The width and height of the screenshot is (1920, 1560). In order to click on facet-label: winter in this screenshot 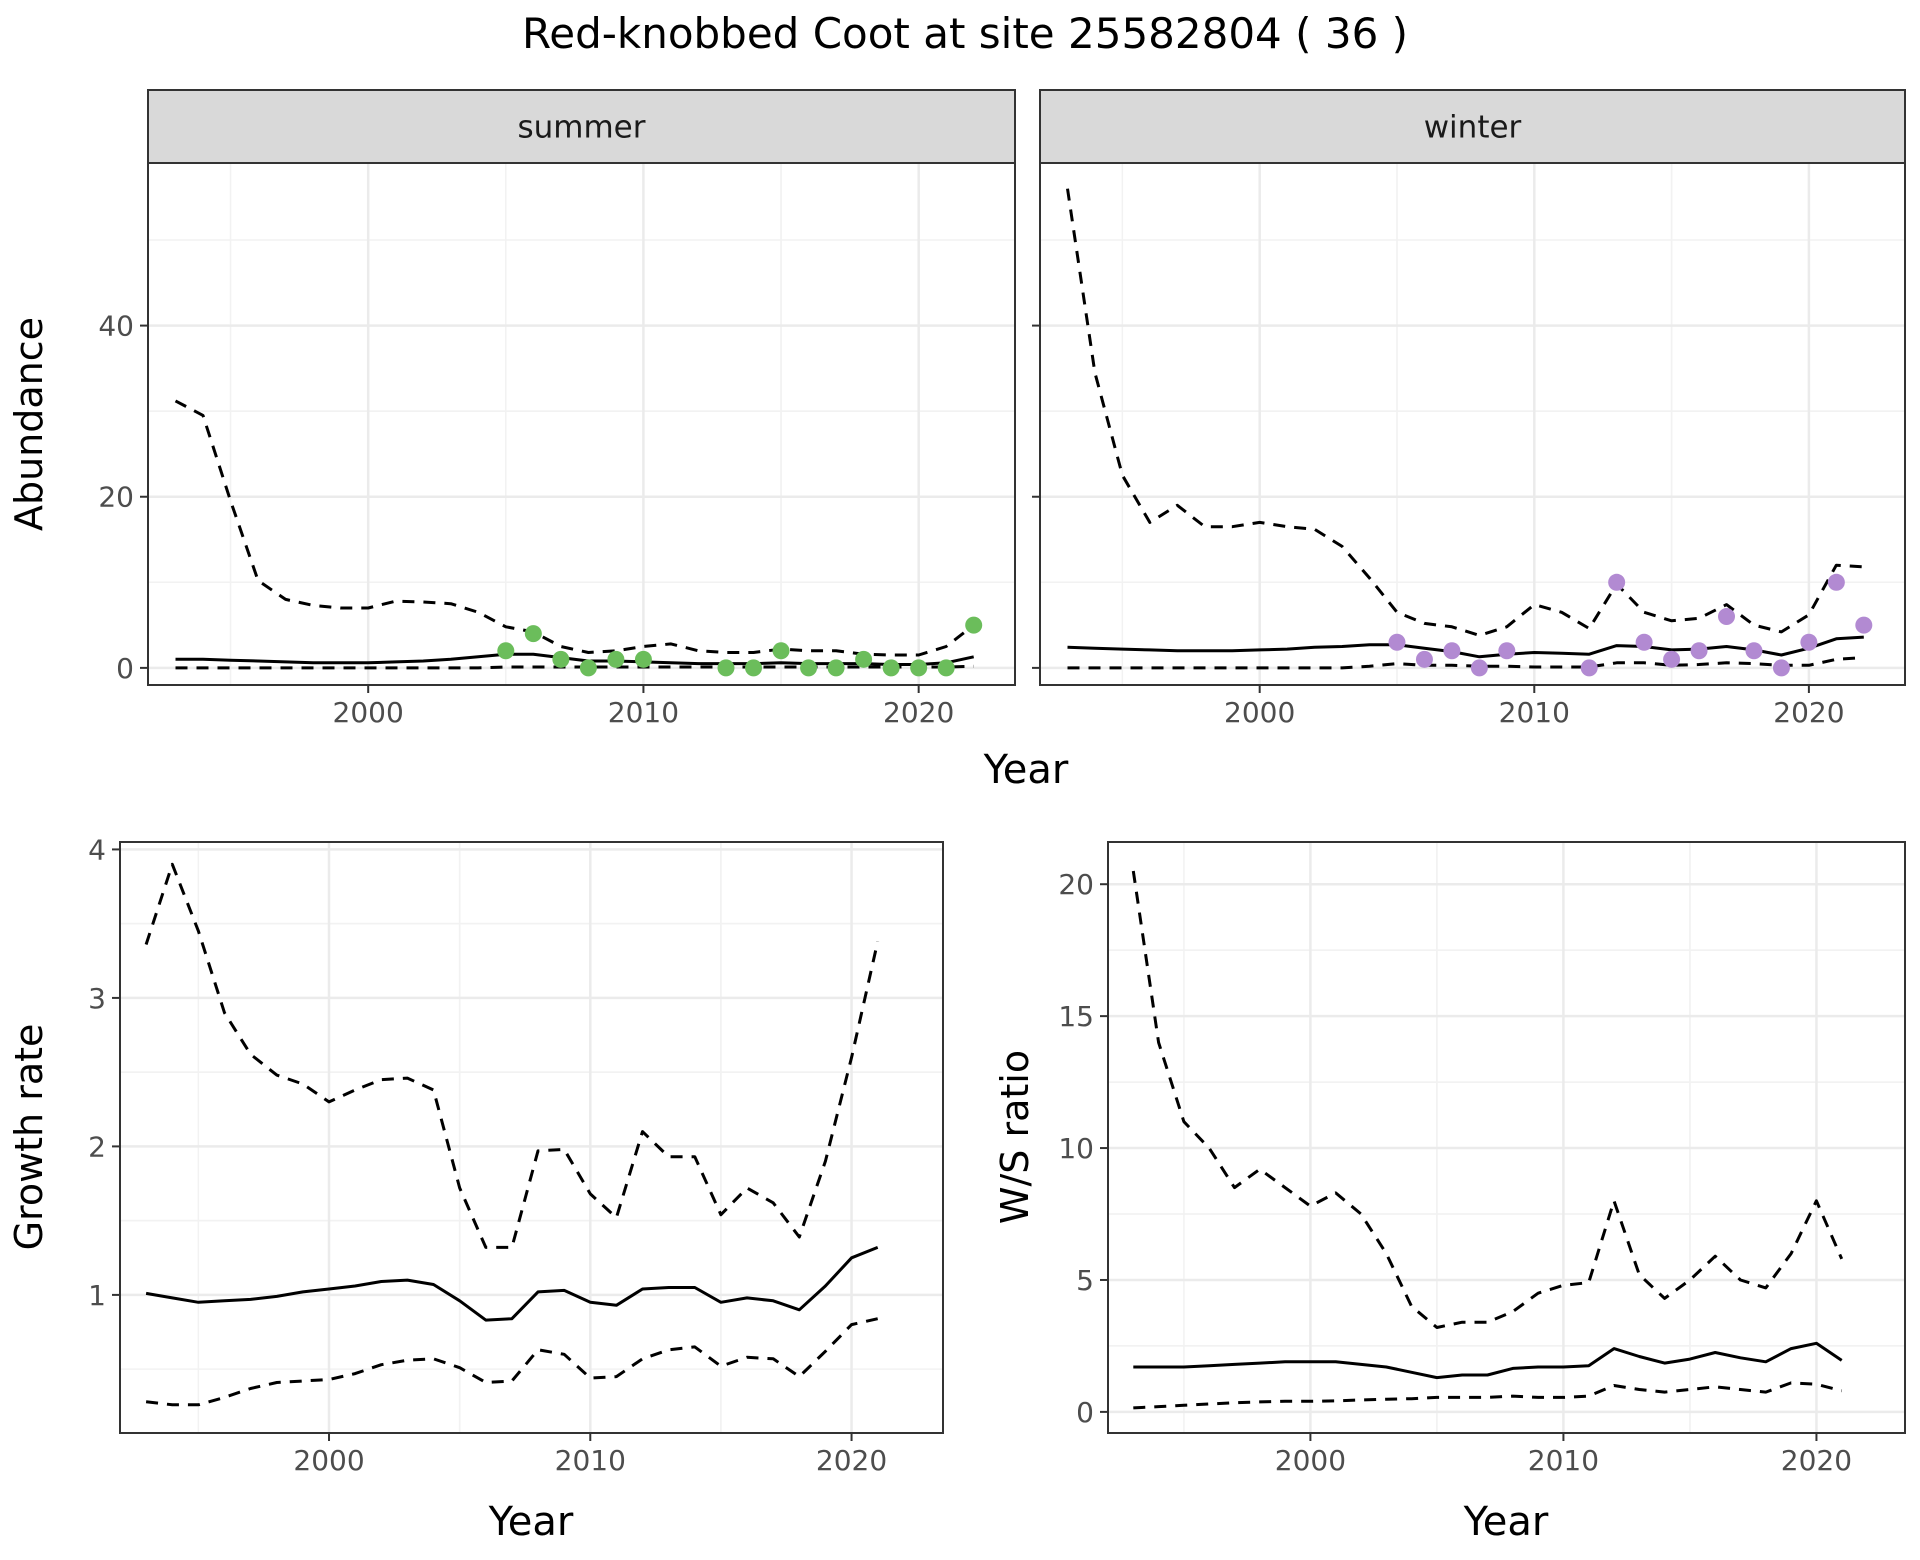, I will do `click(1473, 128)`.